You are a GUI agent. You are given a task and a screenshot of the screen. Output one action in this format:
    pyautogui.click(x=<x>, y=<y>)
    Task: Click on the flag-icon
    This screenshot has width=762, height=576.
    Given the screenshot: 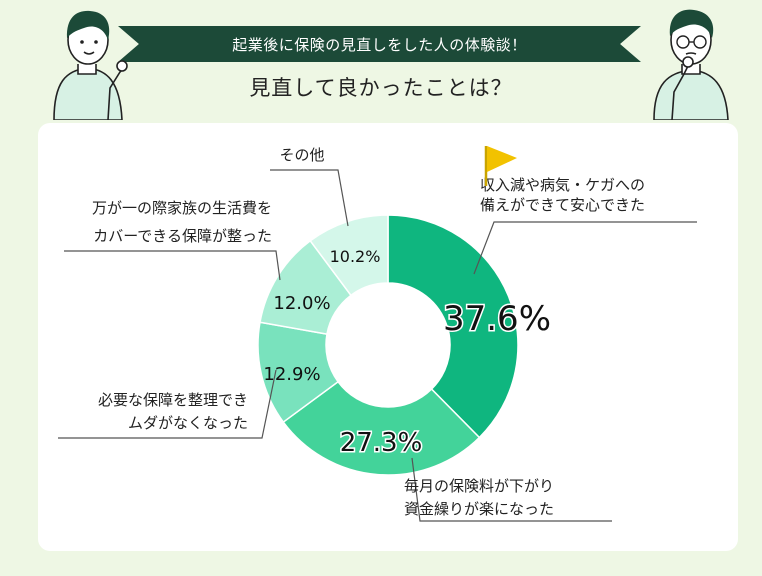 What is the action you would take?
    pyautogui.click(x=500, y=166)
    